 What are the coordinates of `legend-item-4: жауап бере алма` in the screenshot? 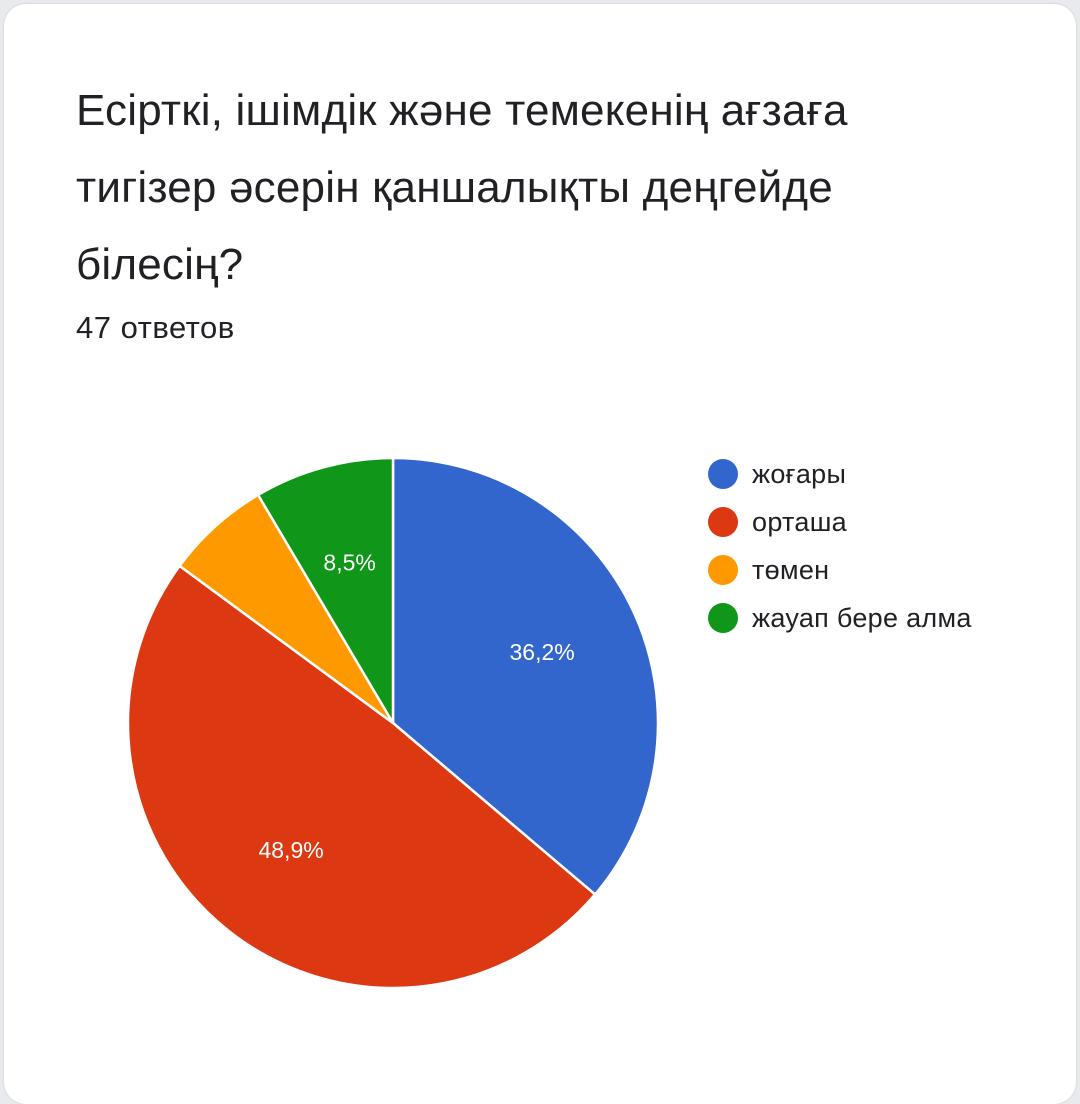 It's located at (840, 618).